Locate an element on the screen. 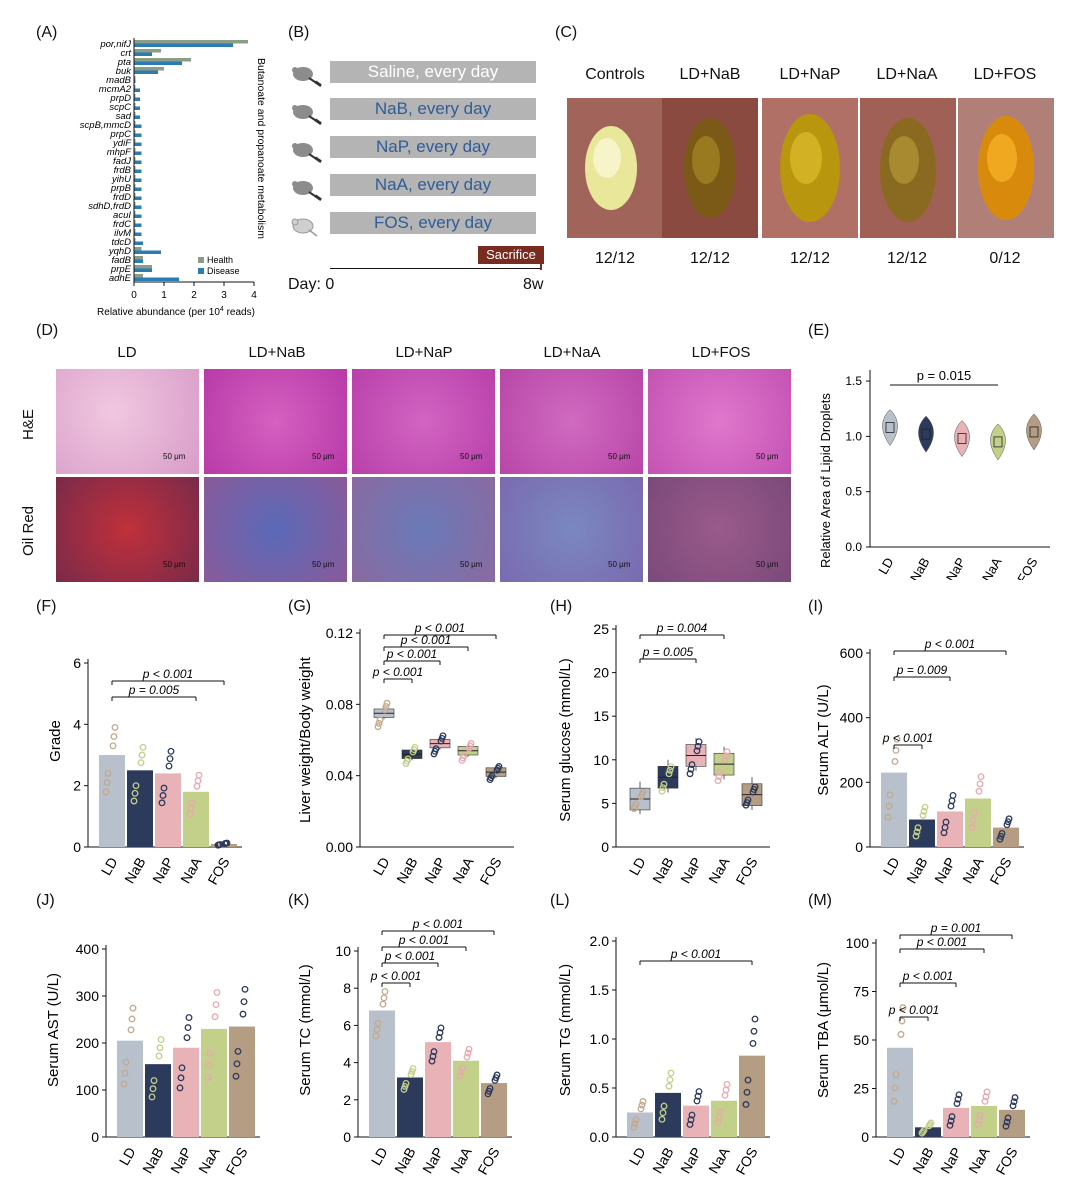 The width and height of the screenshot is (1080, 1184). ytick-L-3: 1.5 is located at coordinates (600, 990).